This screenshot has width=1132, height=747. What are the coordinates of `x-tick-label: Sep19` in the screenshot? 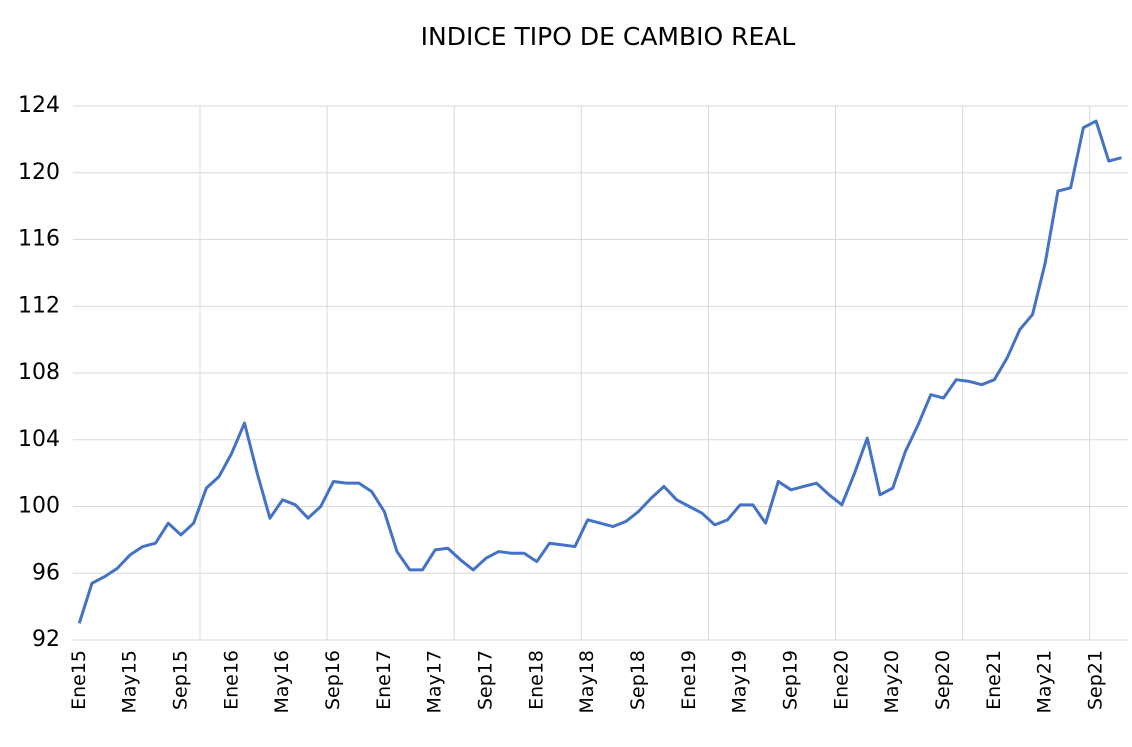 It's located at (791, 680).